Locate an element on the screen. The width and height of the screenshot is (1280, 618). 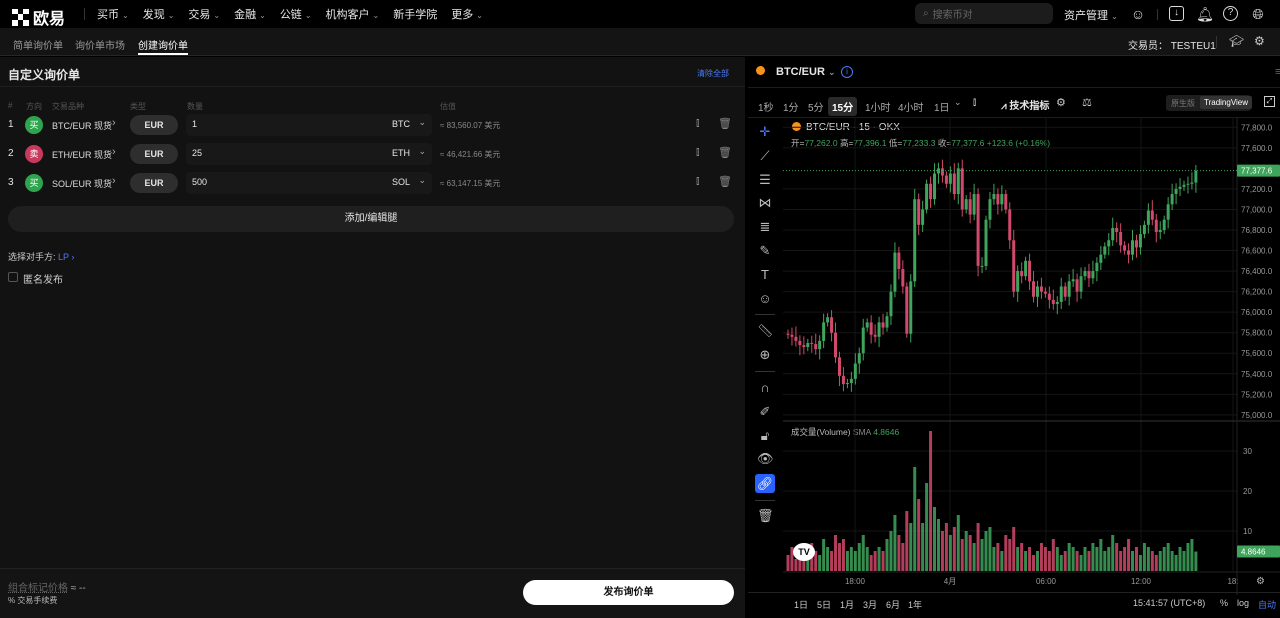
menu-item: 更多 ⌄ is located at coordinates (467, 14).